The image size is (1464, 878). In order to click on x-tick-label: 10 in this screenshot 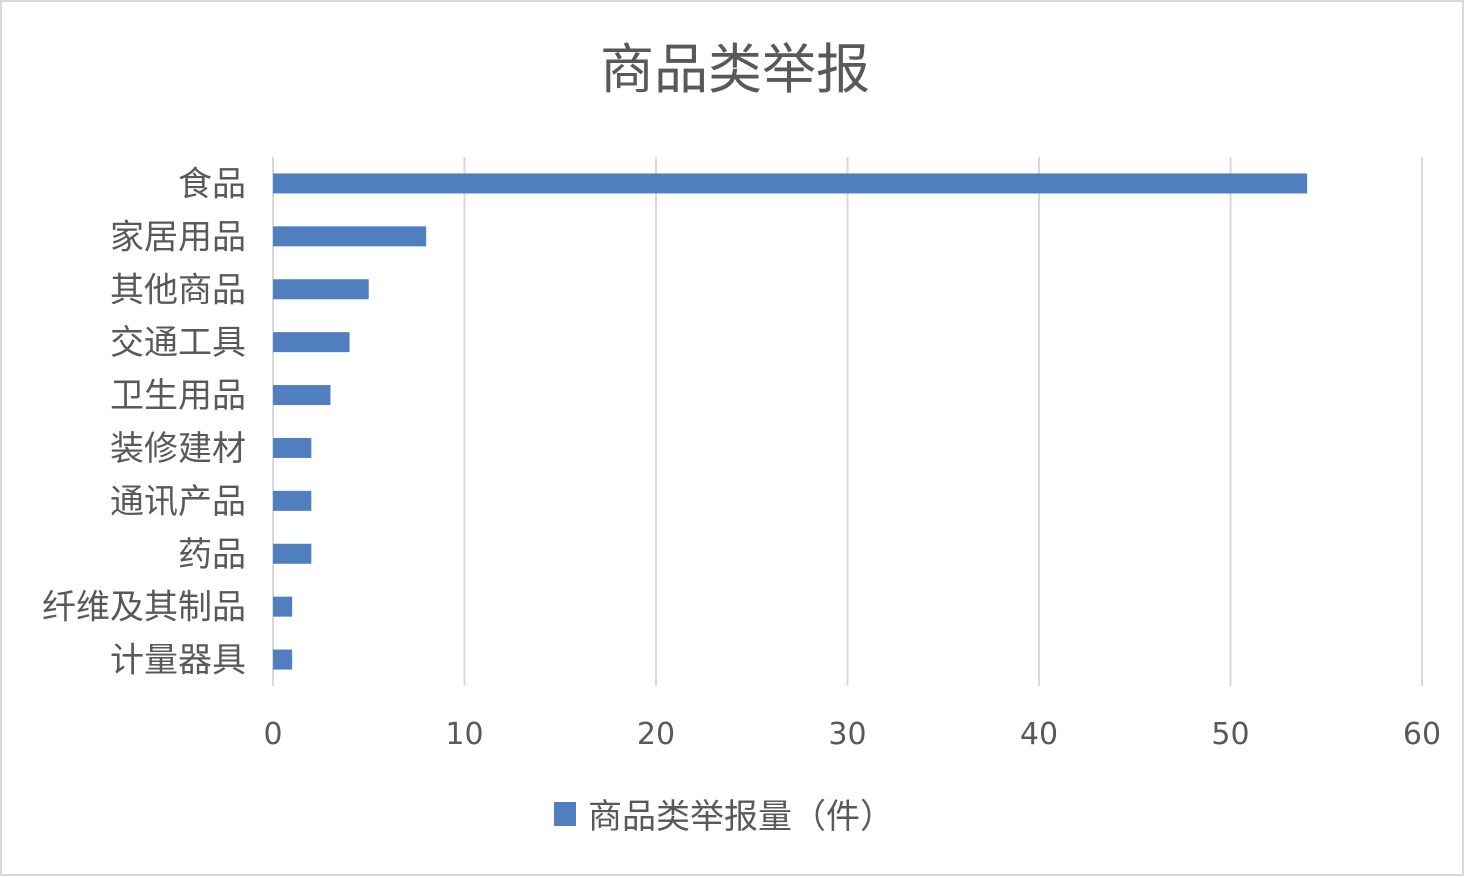, I will do `click(464, 734)`.